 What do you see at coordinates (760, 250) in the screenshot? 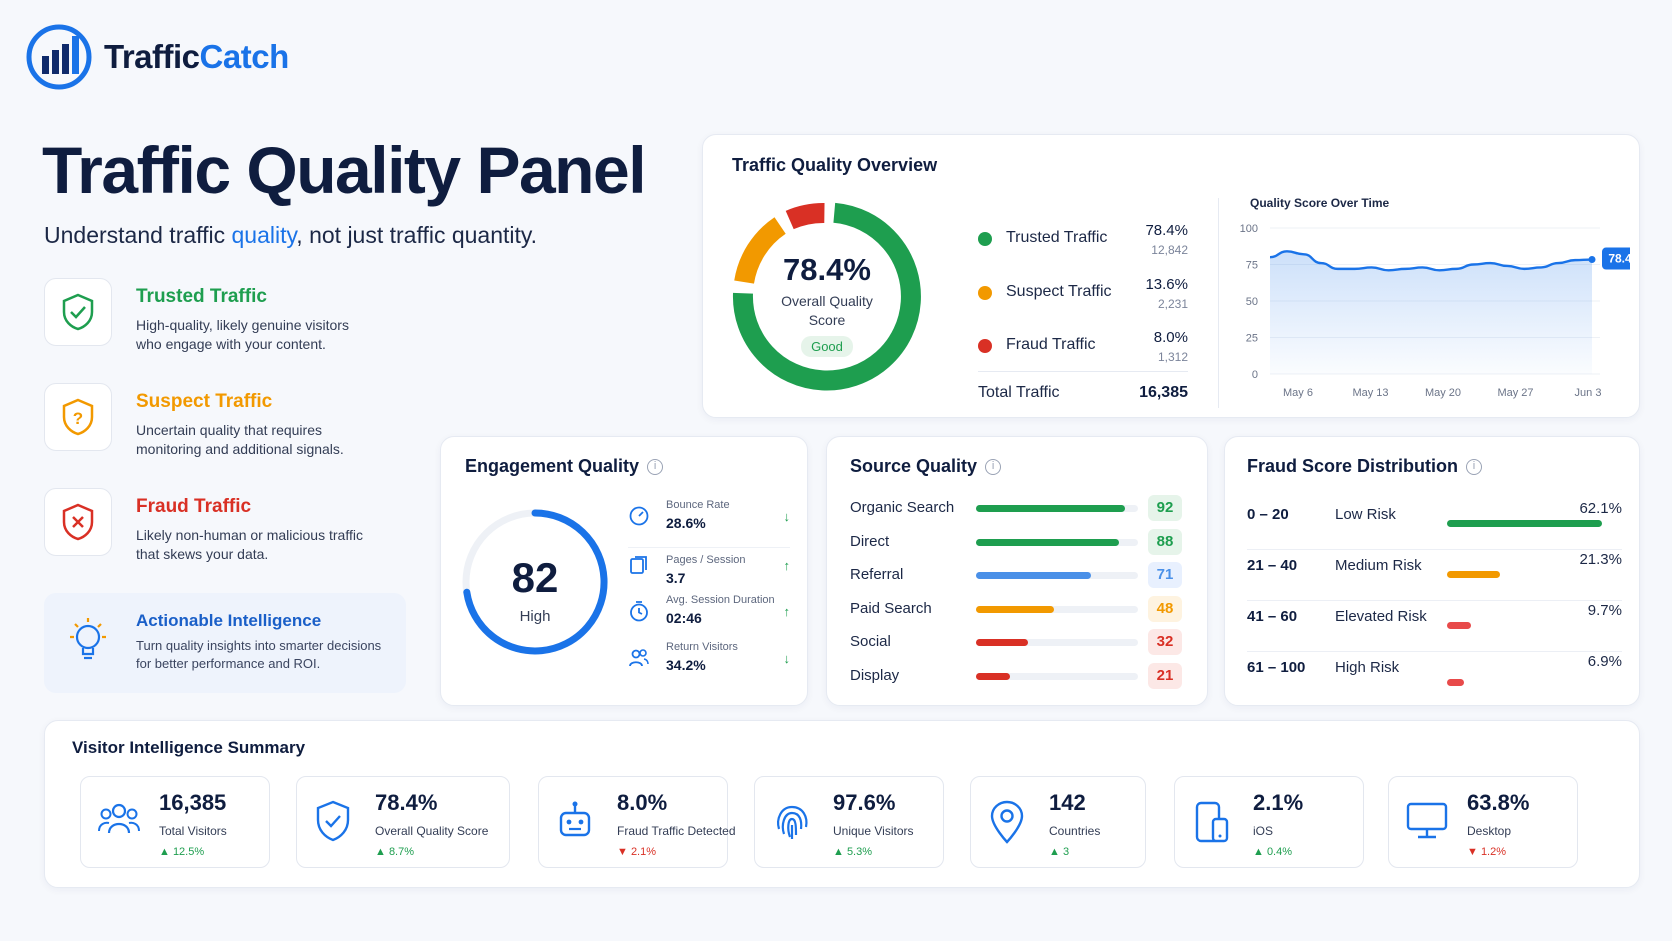
I see `donut-suspect-arc` at bounding box center [760, 250].